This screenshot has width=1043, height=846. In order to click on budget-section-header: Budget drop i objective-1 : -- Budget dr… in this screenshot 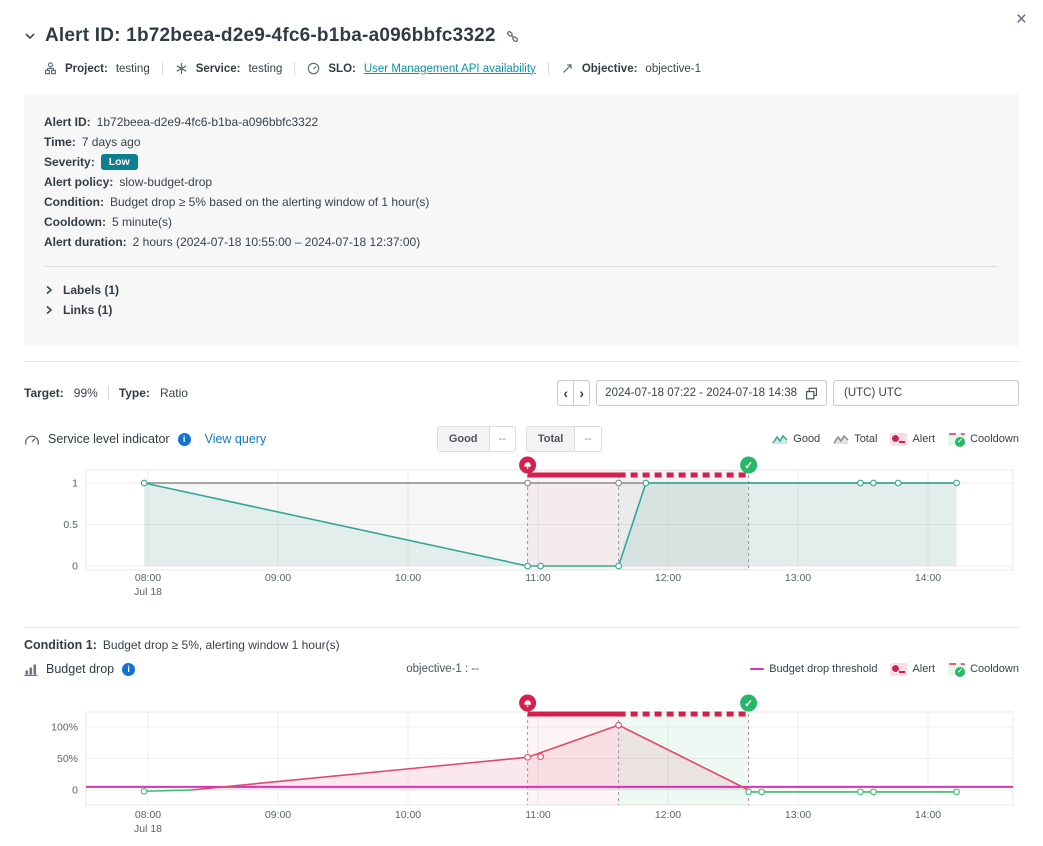, I will do `click(521, 669)`.